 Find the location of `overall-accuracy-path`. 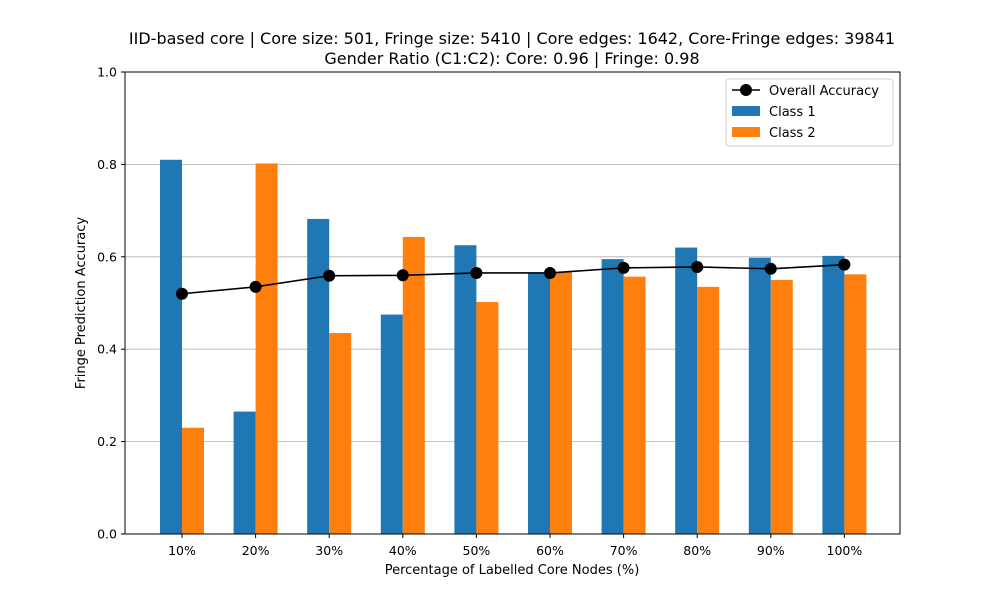

overall-accuracy-path is located at coordinates (513, 279).